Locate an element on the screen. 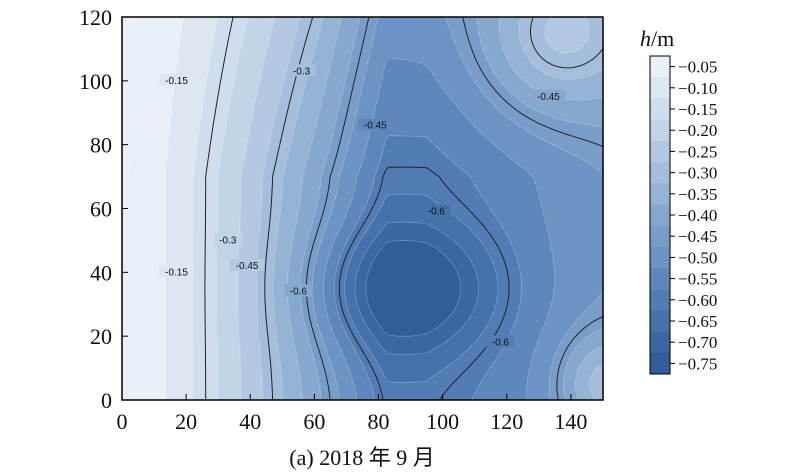 The width and height of the screenshot is (800, 475). colorbar-label: −0.65 is located at coordinates (697, 321).